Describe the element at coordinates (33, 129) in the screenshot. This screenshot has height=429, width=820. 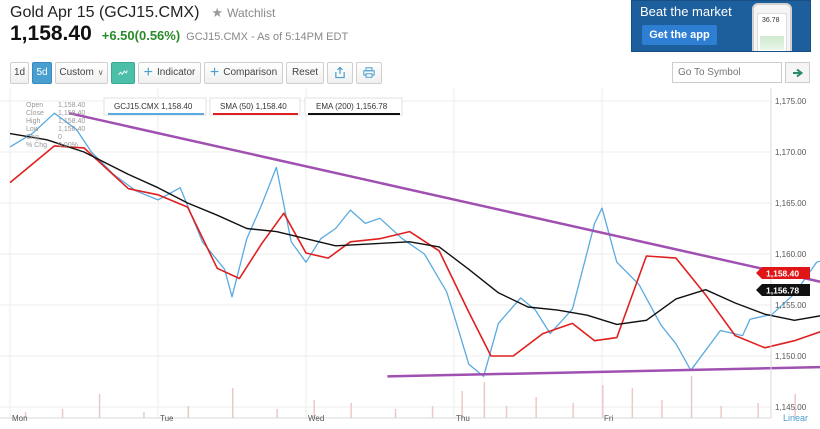
I see `ohlc-label: Low` at that location.